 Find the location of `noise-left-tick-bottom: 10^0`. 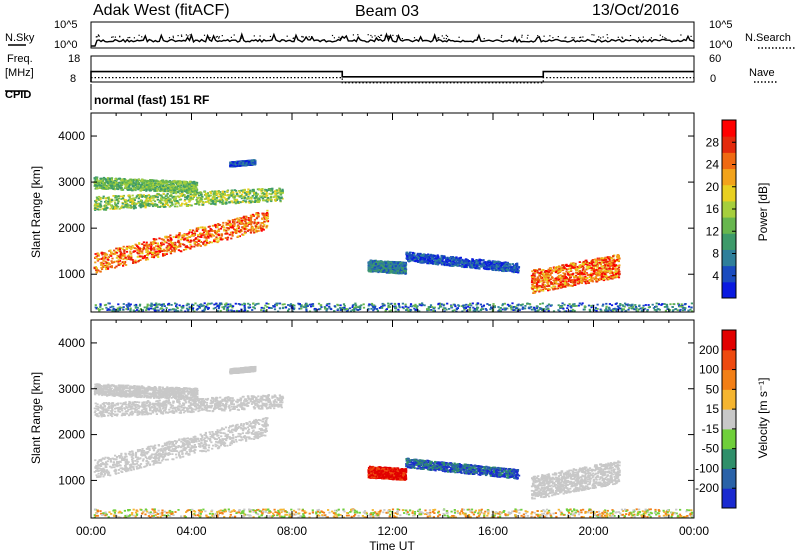

noise-left-tick-bottom: 10^0 is located at coordinates (66, 45).